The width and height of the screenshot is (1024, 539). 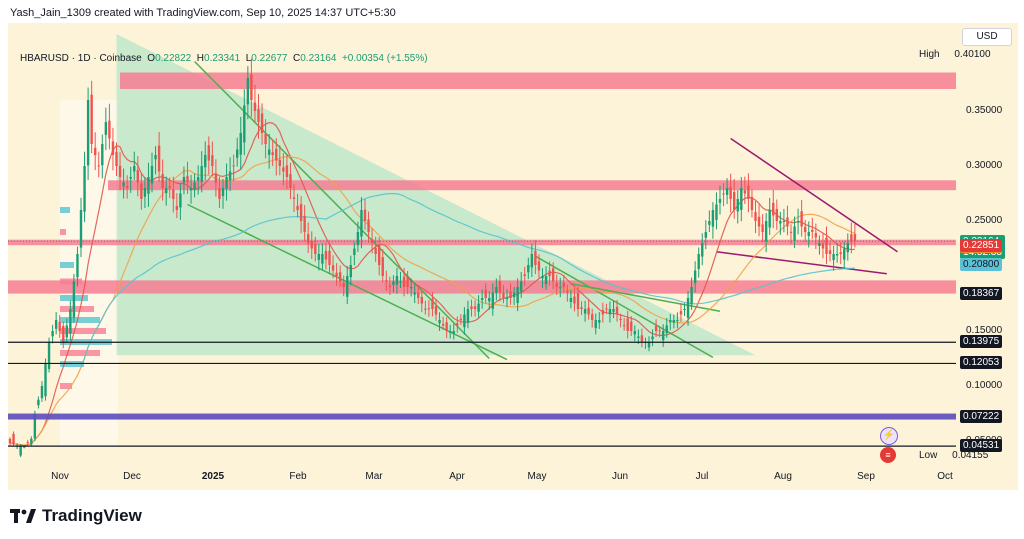 What do you see at coordinates (482, 476) in the screenshot?
I see `time-axis: Nov Dec 2025 Feb Mar Apr May Jun Jul Aug Sep Oct` at bounding box center [482, 476].